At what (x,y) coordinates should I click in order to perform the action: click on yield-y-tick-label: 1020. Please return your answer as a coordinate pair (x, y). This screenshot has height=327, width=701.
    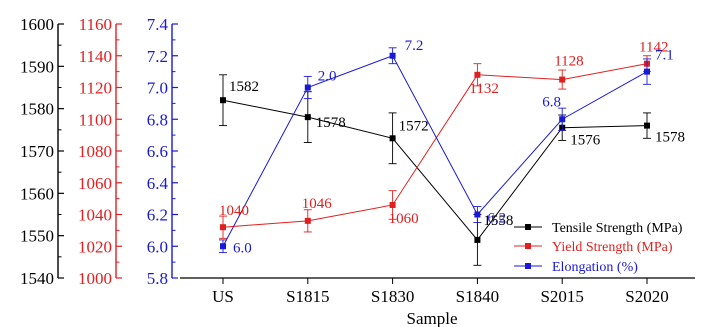
    Looking at the image, I should click on (95, 246).